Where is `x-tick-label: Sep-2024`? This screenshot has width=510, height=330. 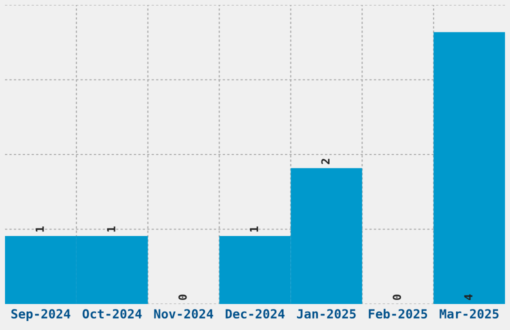
x-tick-label: Sep-2024 is located at coordinates (40, 315).